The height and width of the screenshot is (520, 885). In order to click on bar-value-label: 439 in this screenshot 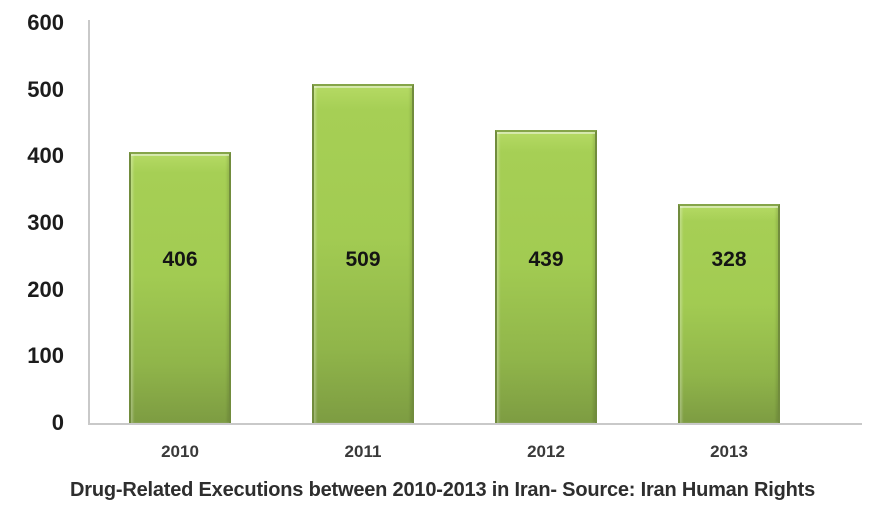, I will do `click(546, 259)`.